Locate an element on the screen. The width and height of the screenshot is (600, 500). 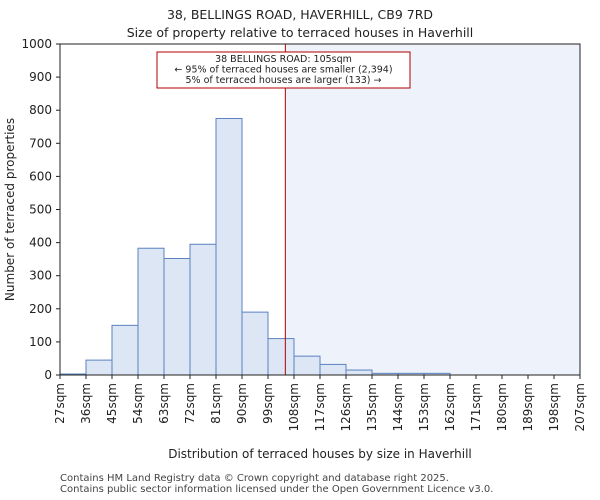
y-tick-label: 200 is located at coordinates (40, 309).